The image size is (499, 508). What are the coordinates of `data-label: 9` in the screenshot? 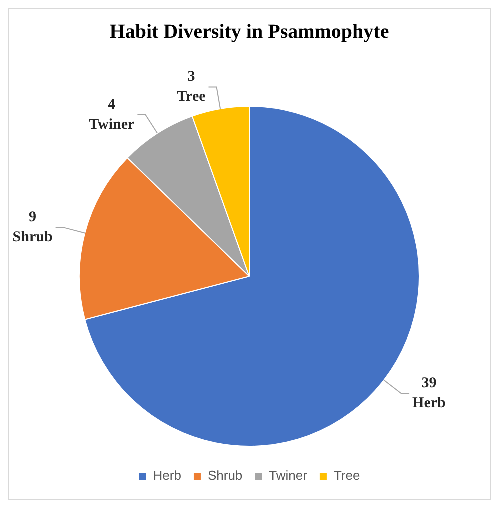 It's located at (33, 218).